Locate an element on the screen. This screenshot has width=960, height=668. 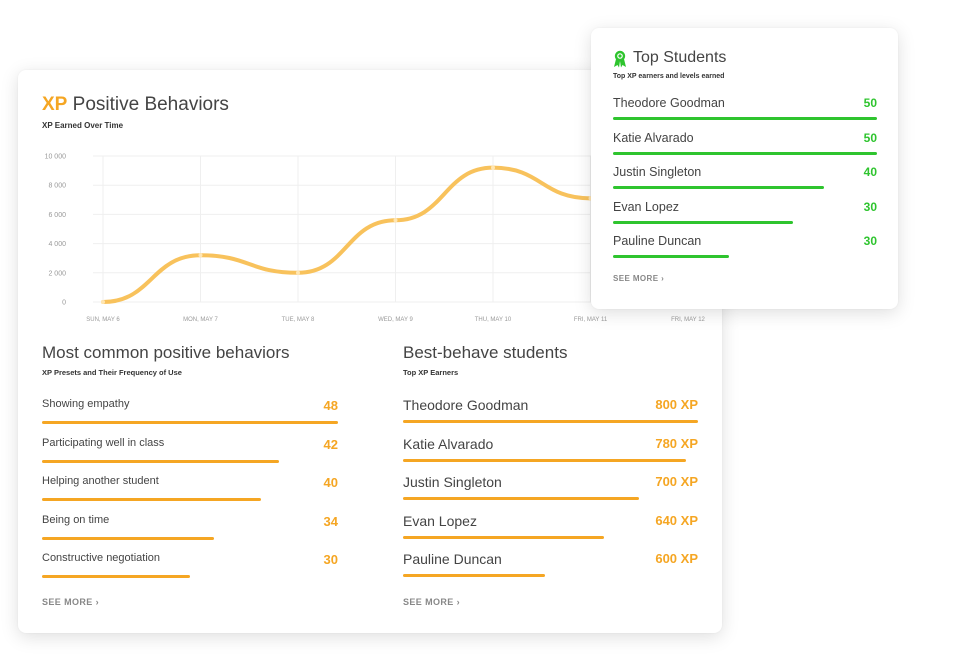
list-item-label: Helping another student is located at coordinates (100, 481).